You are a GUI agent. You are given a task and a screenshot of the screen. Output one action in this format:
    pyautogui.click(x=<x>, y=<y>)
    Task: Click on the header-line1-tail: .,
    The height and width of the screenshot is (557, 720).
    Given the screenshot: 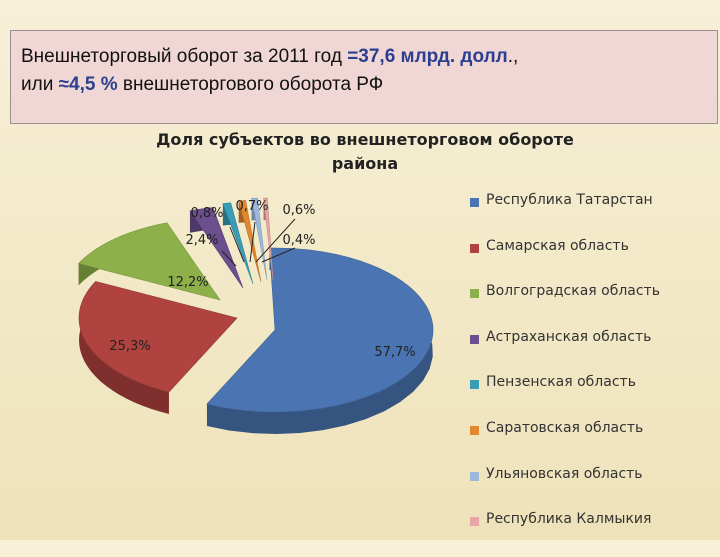 What is the action you would take?
    pyautogui.click(x=513, y=56)
    